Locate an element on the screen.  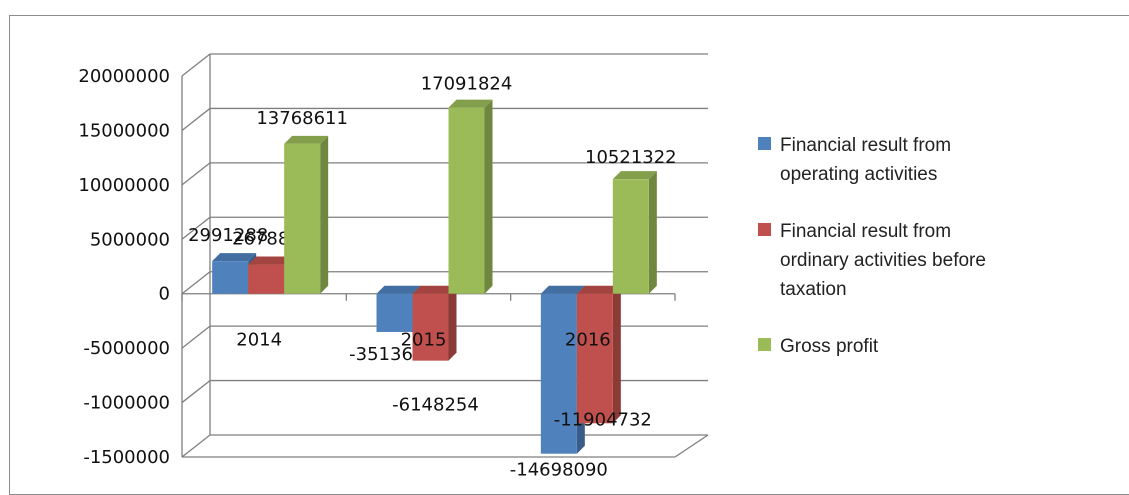
x-category-label: 2014 is located at coordinates (259, 340).